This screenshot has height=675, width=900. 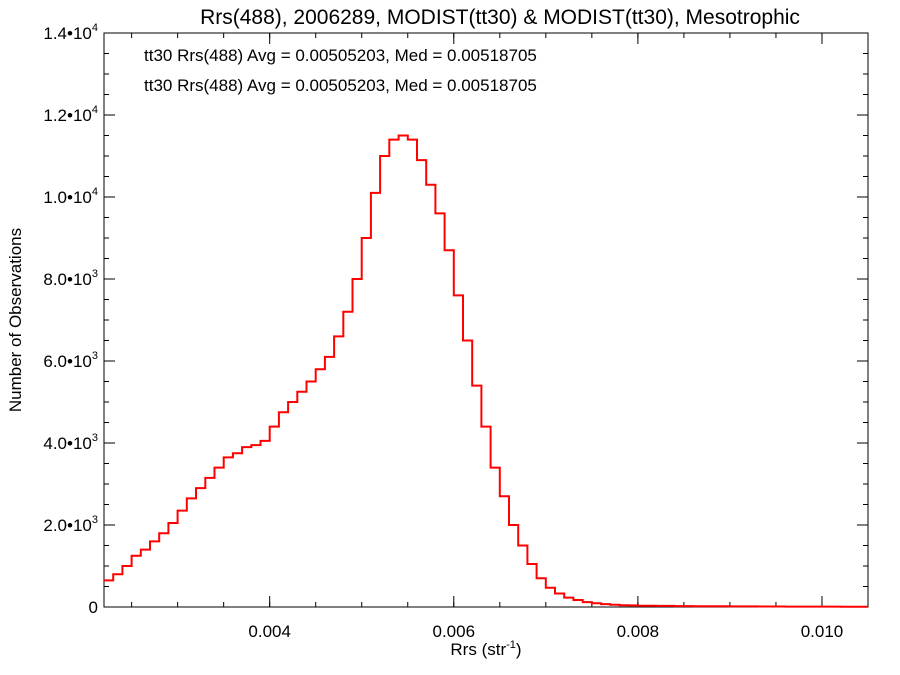 I want to click on x-axis-tick-labels: 0.004 0.006 0.008 0.010, so click(x=545, y=631).